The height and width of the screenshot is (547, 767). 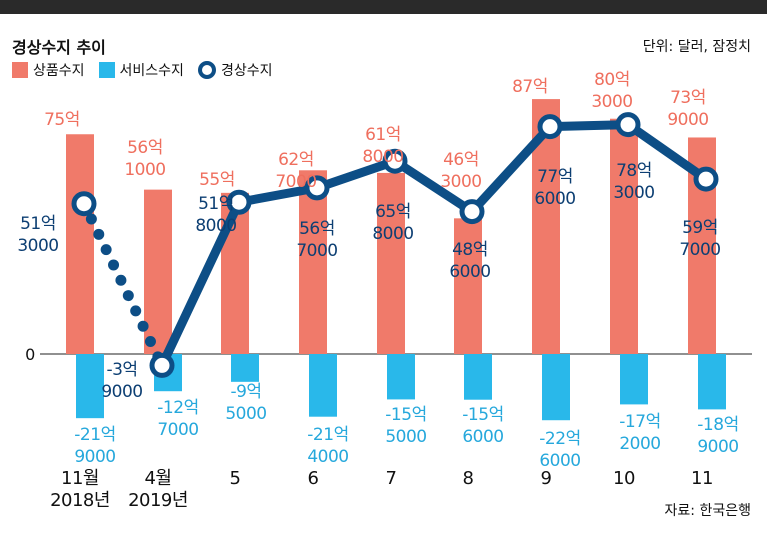 I want to click on label-services-8-line-1: 9000, so click(x=717, y=447).